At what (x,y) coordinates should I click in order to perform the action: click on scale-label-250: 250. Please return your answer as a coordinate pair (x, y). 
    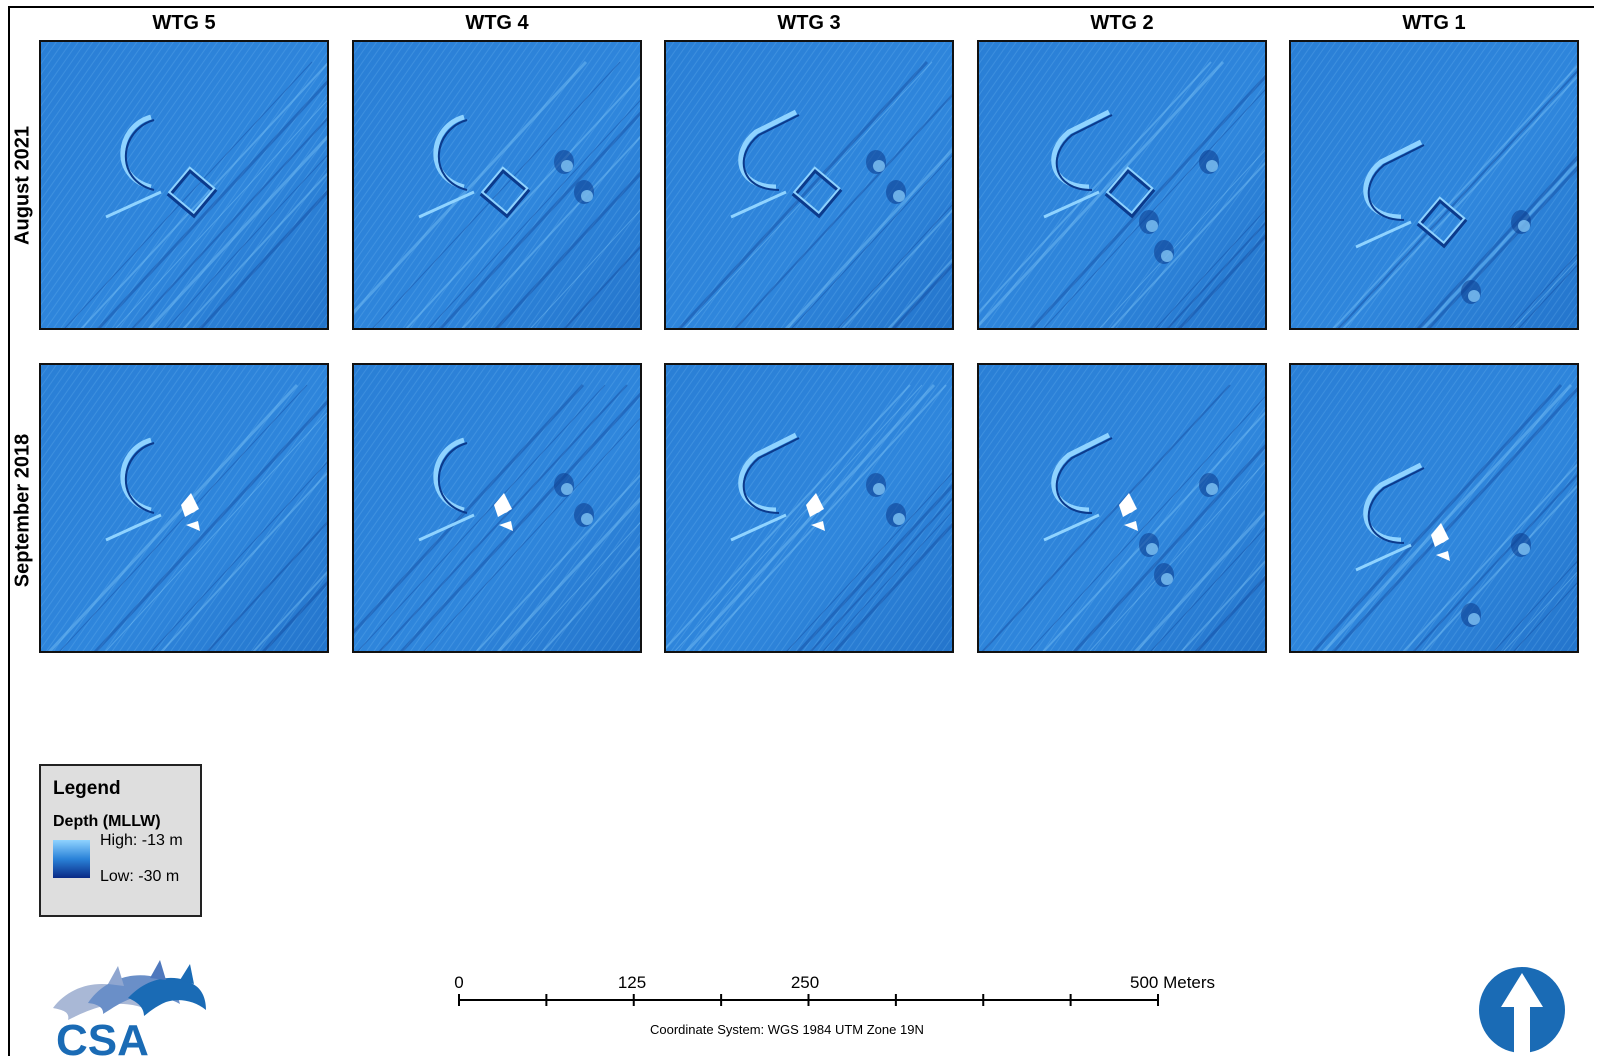
    Looking at the image, I should click on (805, 982).